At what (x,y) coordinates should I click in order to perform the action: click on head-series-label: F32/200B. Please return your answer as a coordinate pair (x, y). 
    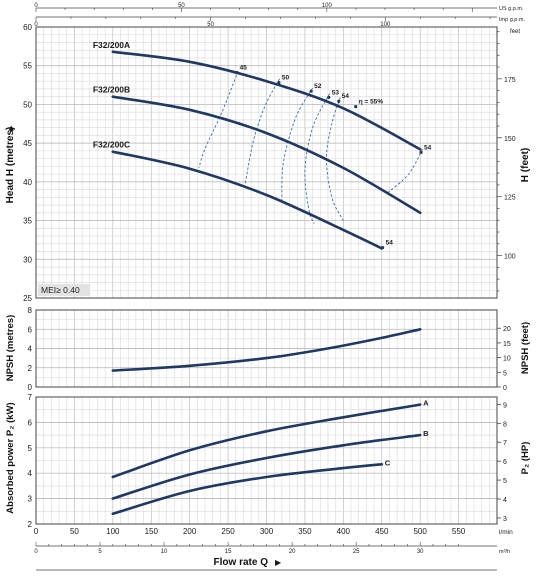
    Looking at the image, I should click on (111, 90).